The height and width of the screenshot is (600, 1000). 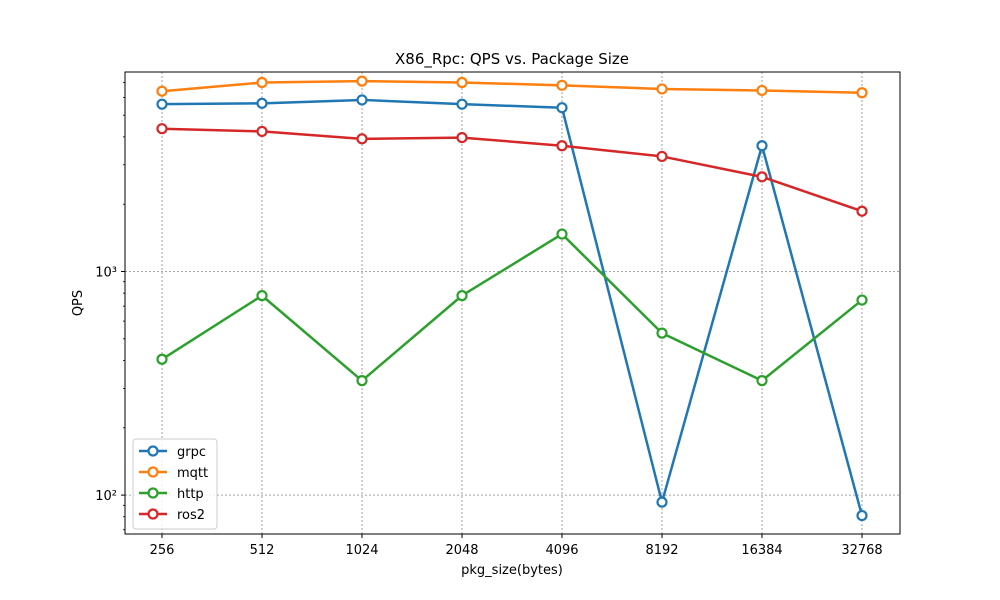 What do you see at coordinates (106, 496) in the screenshot?
I see `y-tick-label: 10²` at bounding box center [106, 496].